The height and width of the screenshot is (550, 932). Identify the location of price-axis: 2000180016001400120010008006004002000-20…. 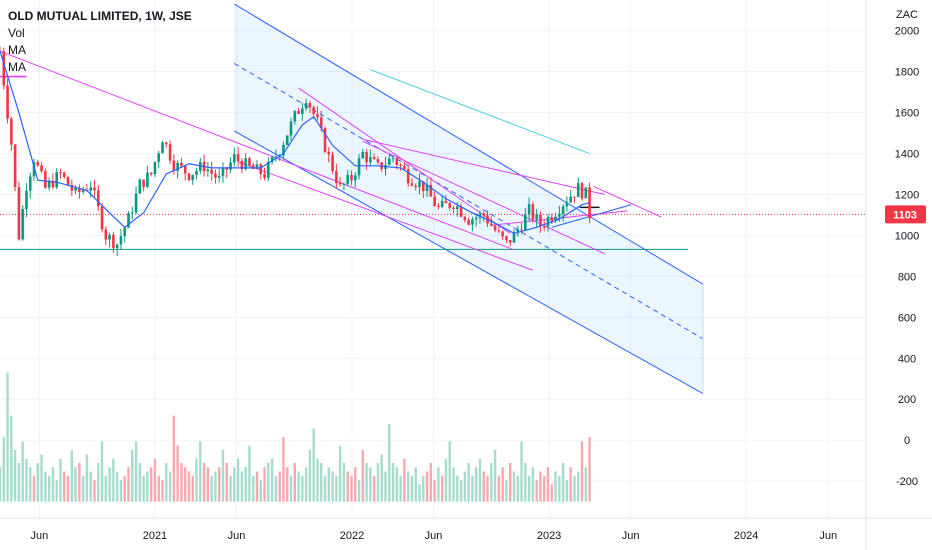
(907, 257).